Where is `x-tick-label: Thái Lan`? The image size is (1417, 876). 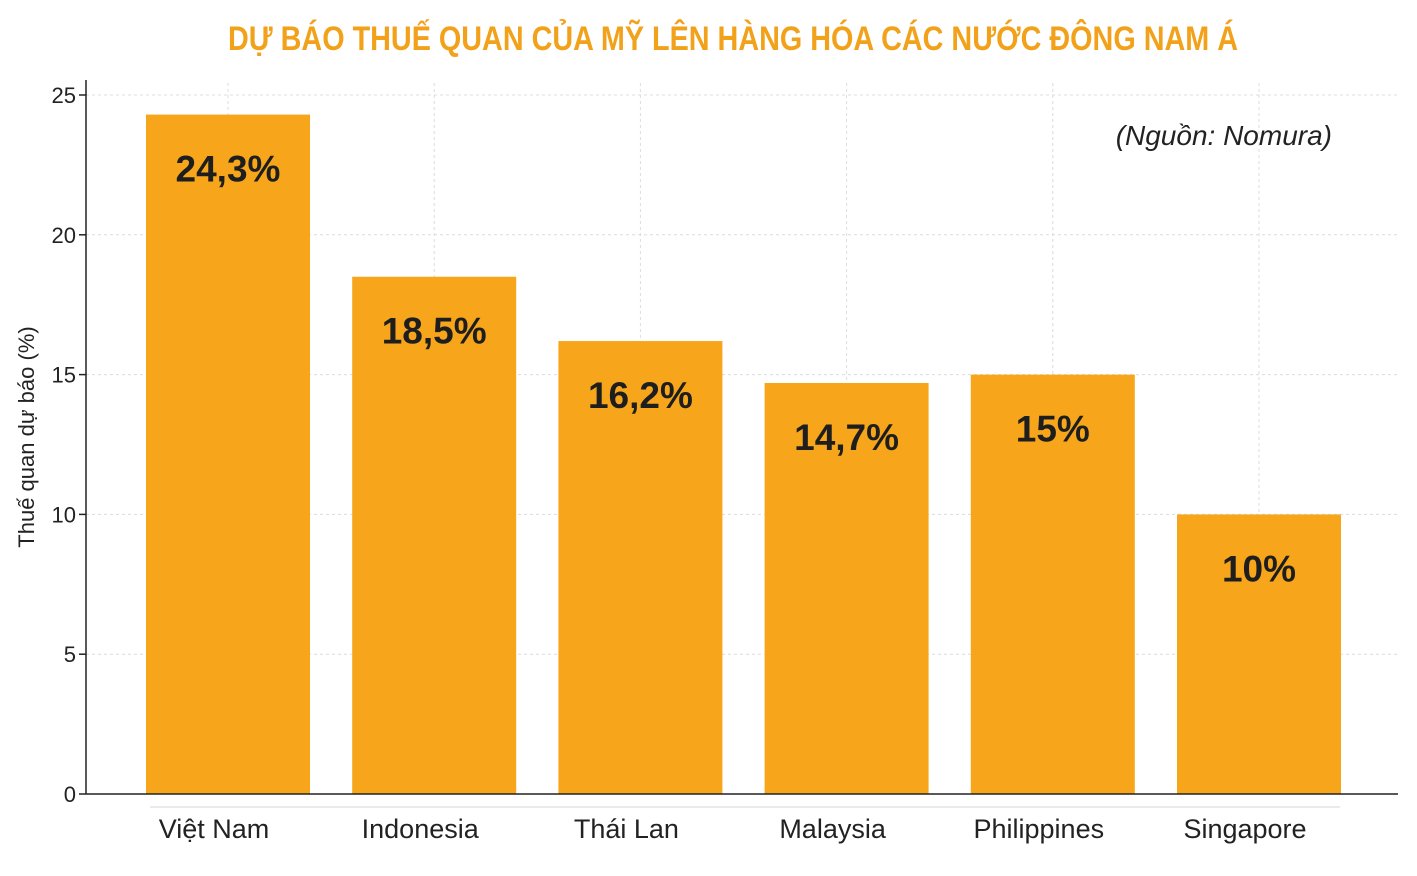 x-tick-label: Thái Lan is located at coordinates (626, 829).